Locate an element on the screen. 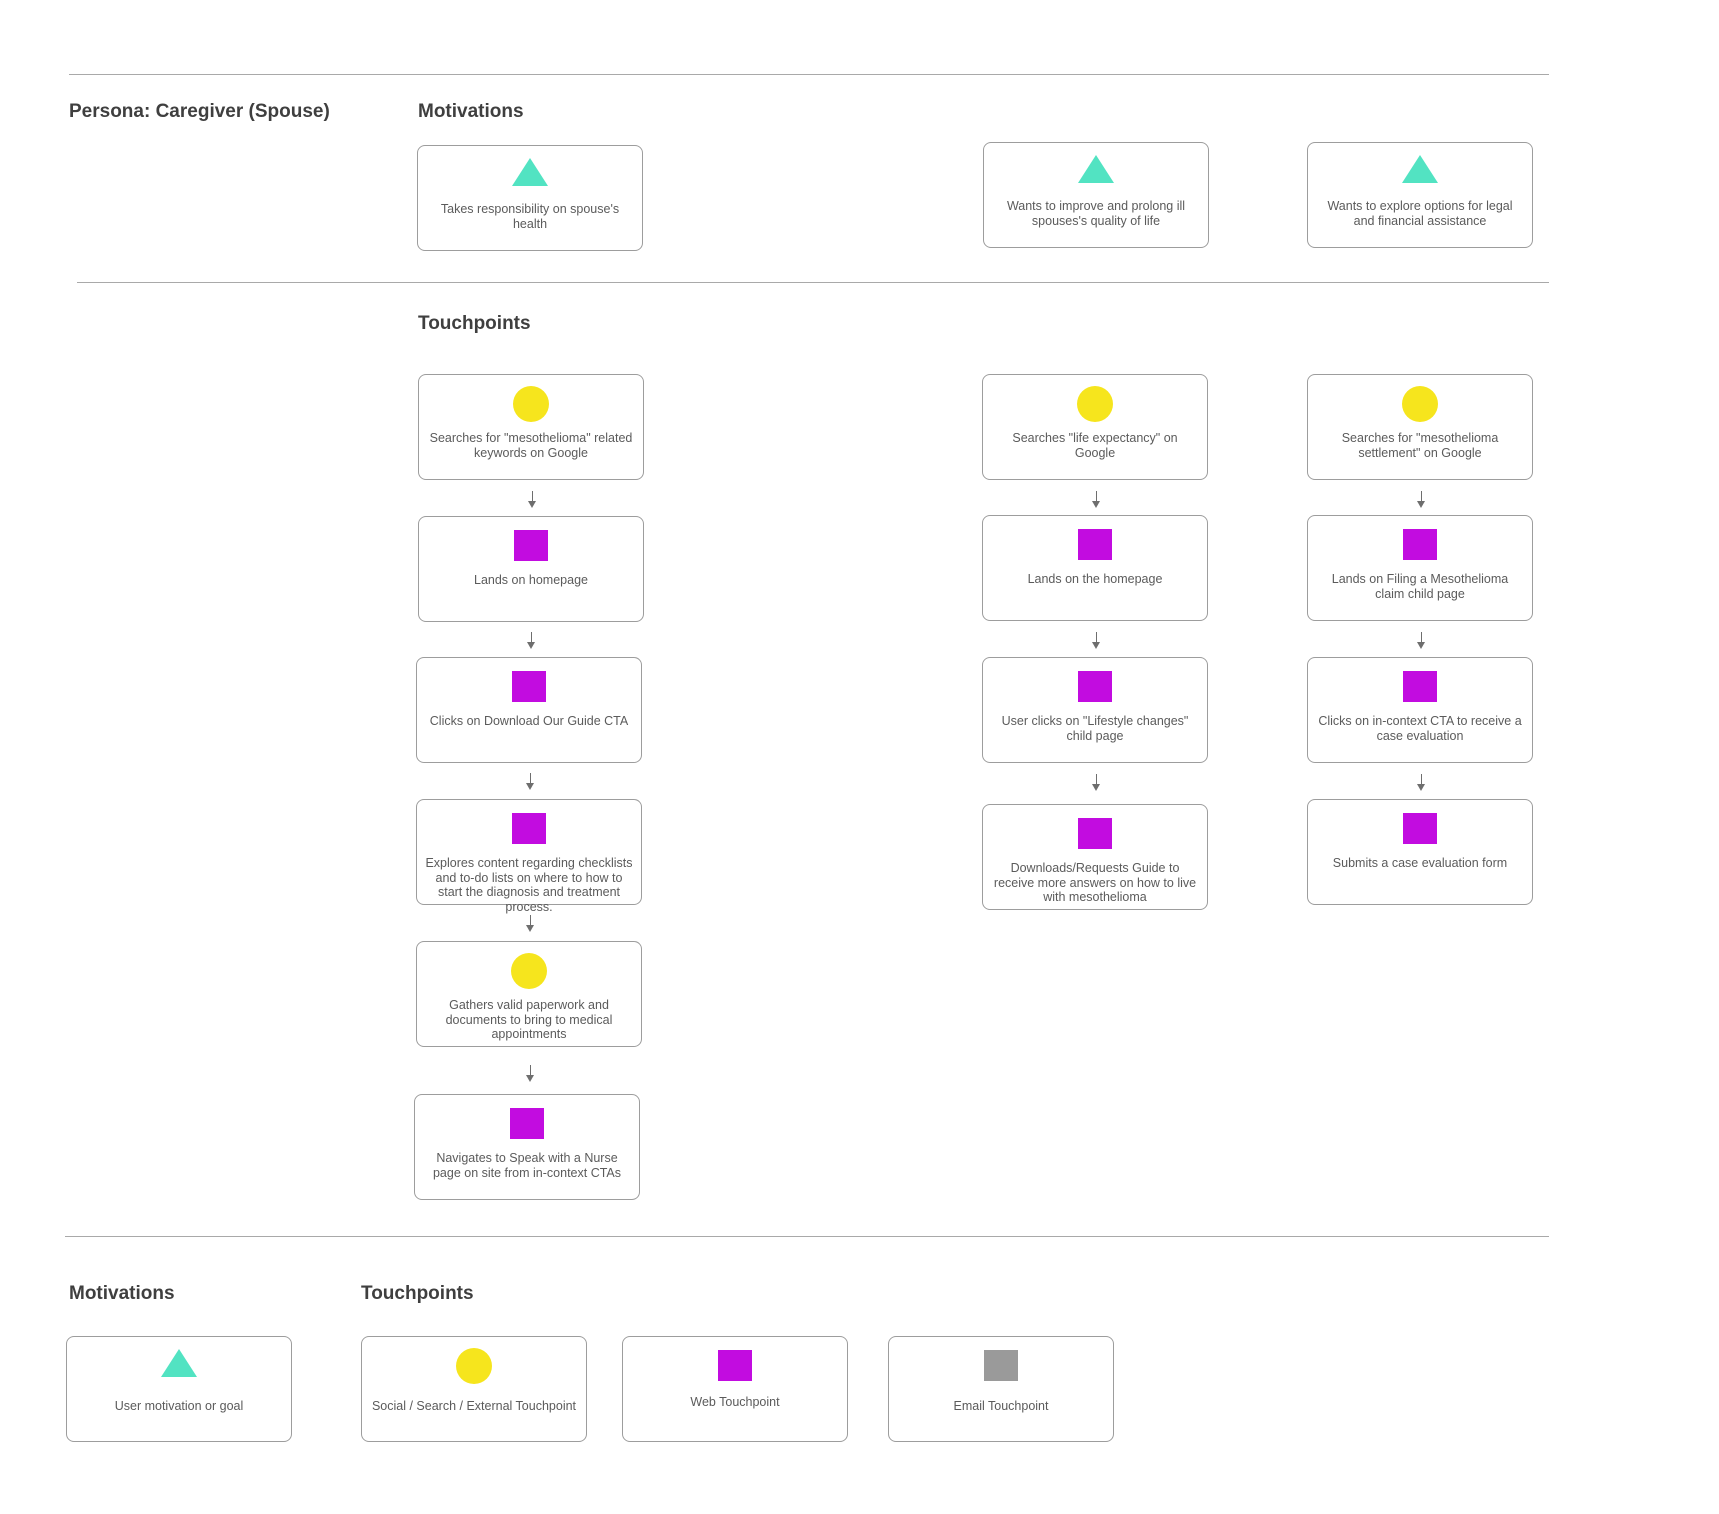  card-label: Searches "life expectancy" on Google is located at coordinates (1095, 445).